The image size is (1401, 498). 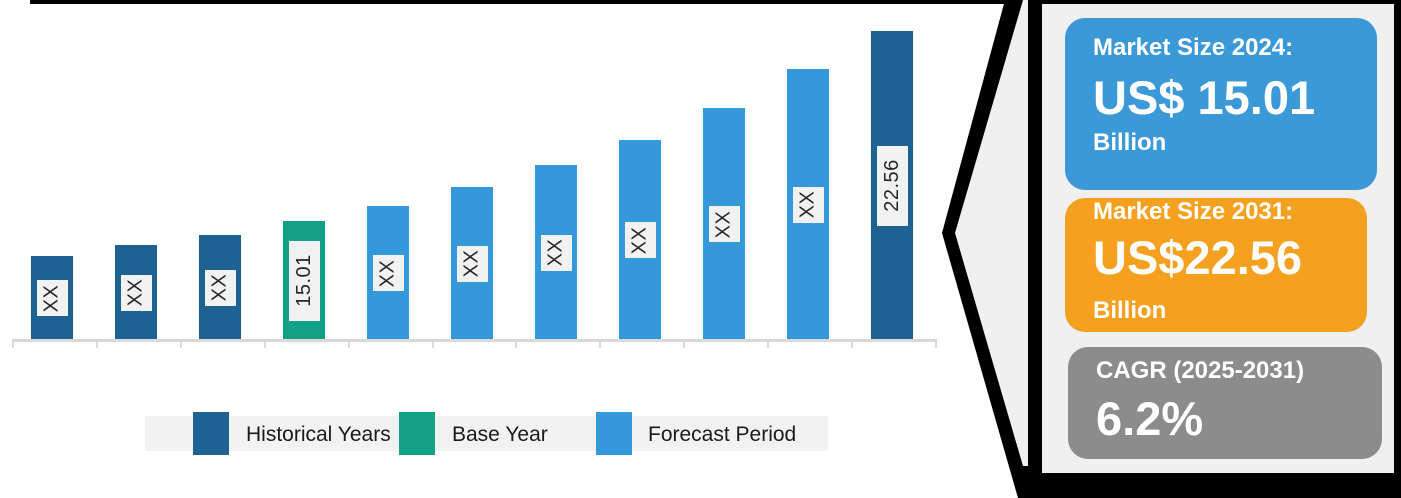 I want to click on bar-value-label: 22.56, so click(x=892, y=185).